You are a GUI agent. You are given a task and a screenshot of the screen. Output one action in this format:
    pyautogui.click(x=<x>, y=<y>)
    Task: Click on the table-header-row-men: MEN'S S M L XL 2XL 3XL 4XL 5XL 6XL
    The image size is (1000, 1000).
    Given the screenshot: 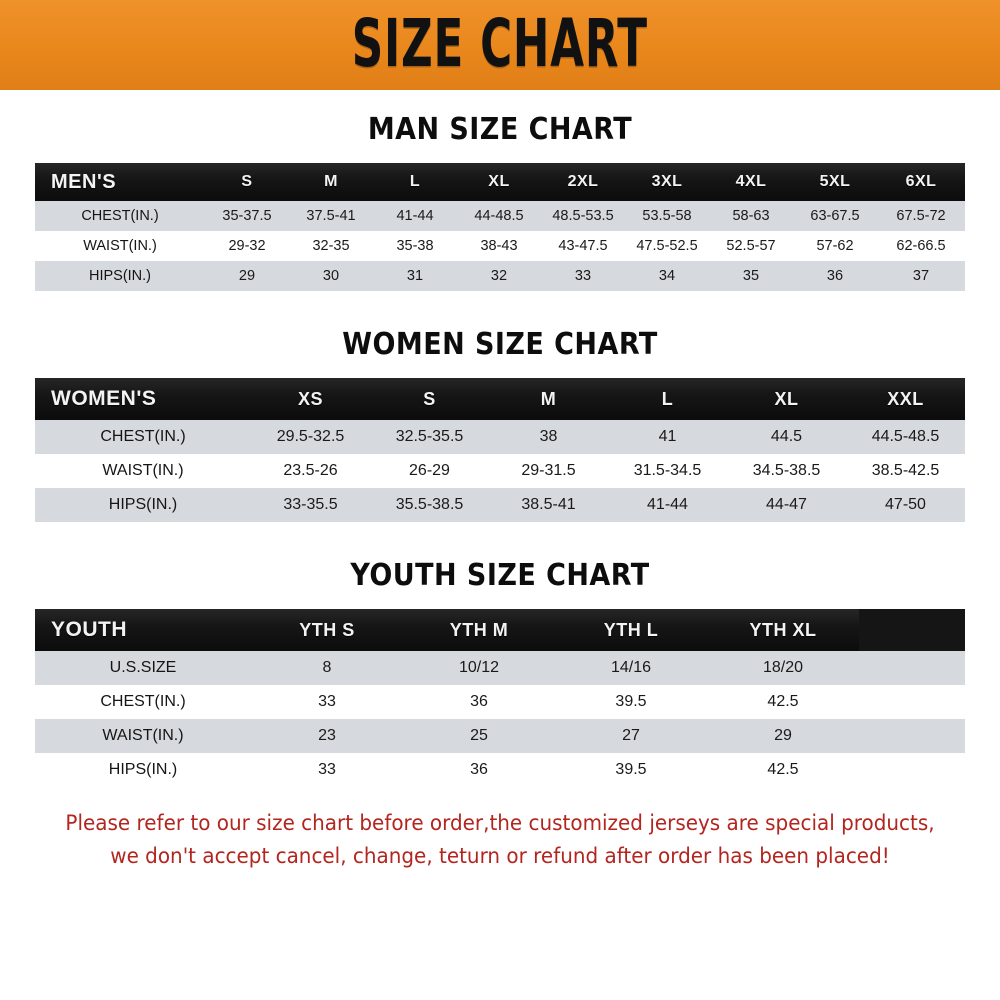 What is the action you would take?
    pyautogui.click(x=500, y=182)
    